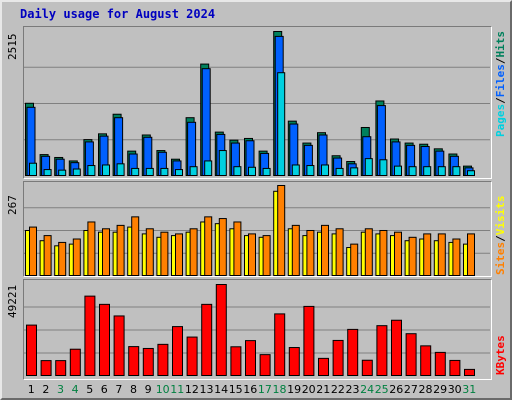  Describe the element at coordinates (469, 389) in the screenshot. I see `x-tick-label: 31` at that location.